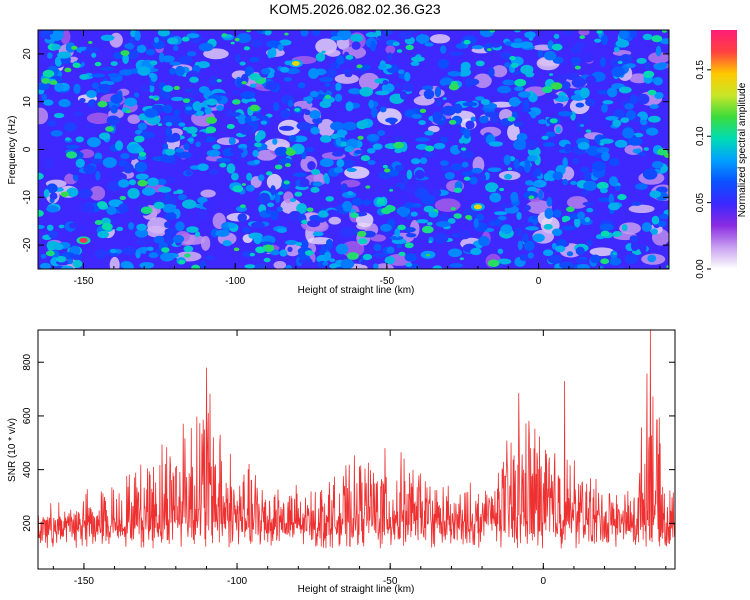 The image size is (750, 600). What do you see at coordinates (356, 589) in the screenshot?
I see `snr-x-axis-label: Height of straight line (km)` at bounding box center [356, 589].